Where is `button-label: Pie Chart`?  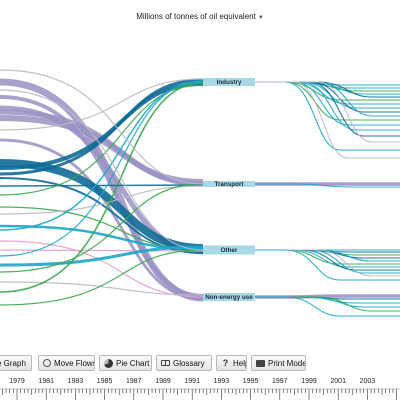 button-label: Pie Chart is located at coordinates (133, 363).